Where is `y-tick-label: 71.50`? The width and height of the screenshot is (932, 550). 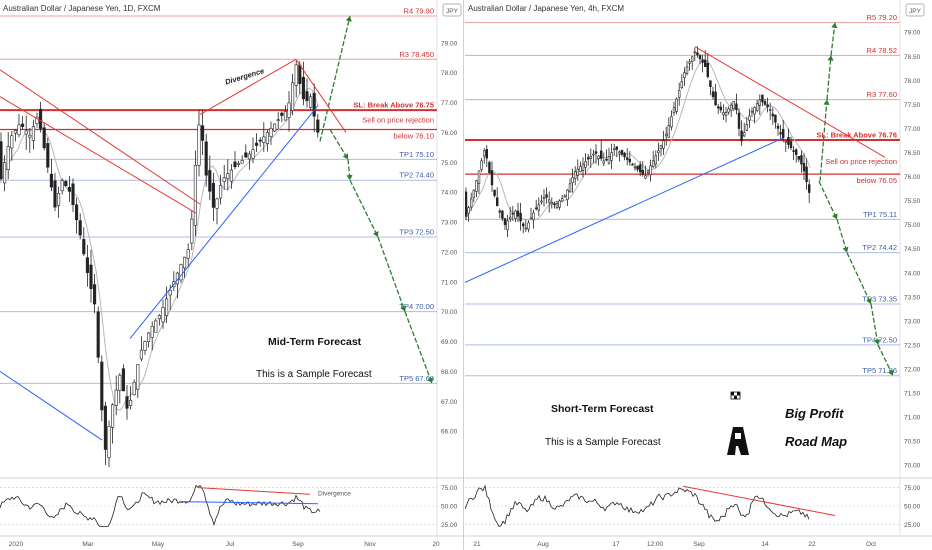
y-tick-label: 71.50 is located at coordinates (912, 394).